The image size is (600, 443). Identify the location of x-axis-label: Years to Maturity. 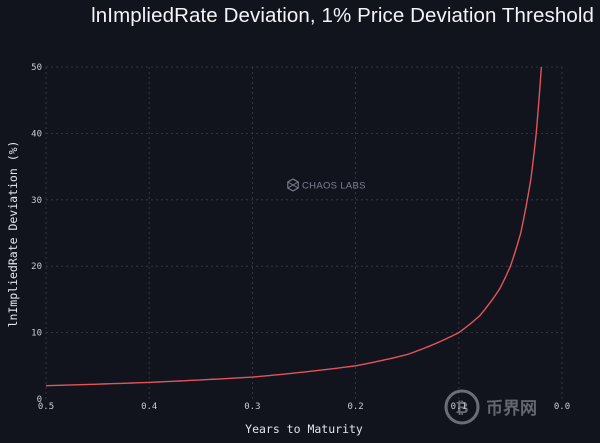
(304, 429).